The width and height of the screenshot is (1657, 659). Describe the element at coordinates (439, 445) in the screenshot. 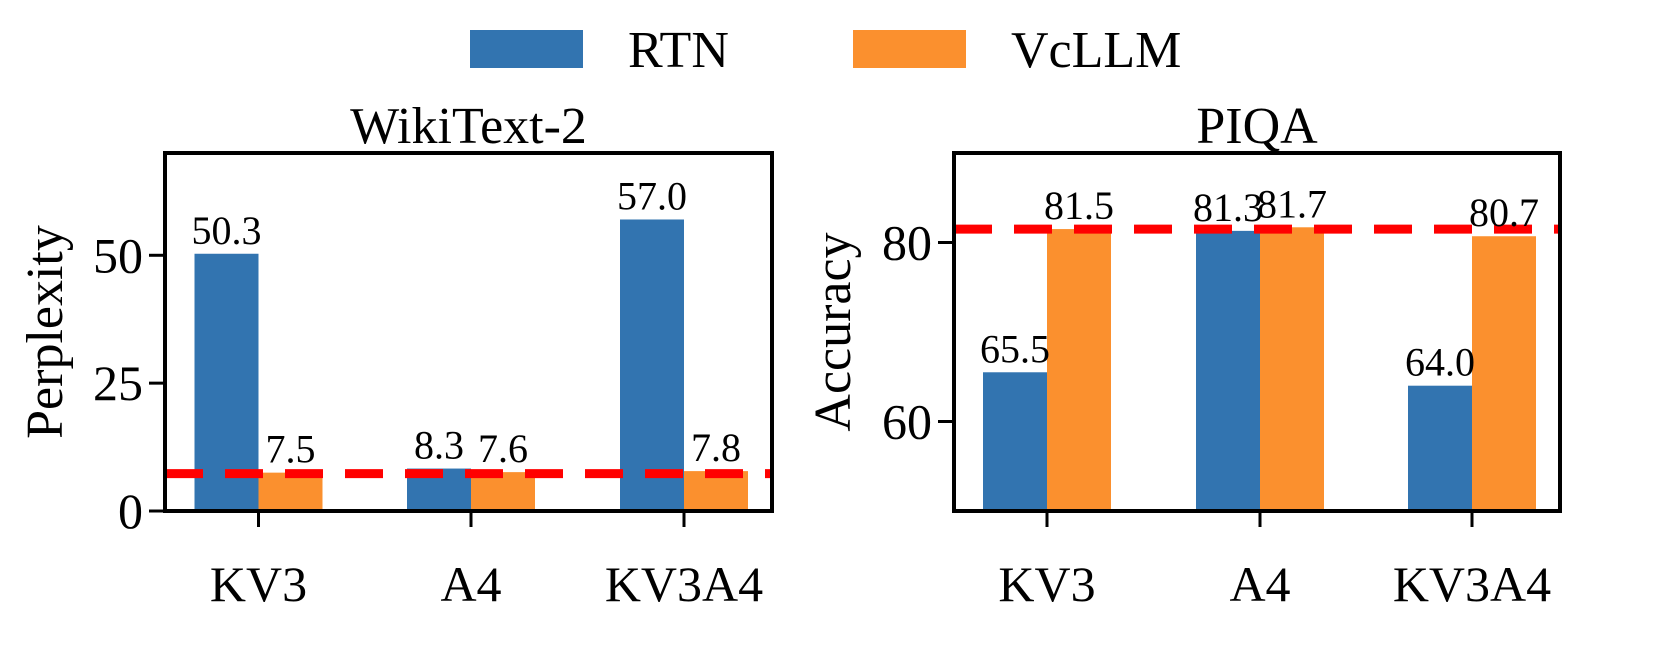

I see `bar-label-rtn-a4: 8.3` at that location.